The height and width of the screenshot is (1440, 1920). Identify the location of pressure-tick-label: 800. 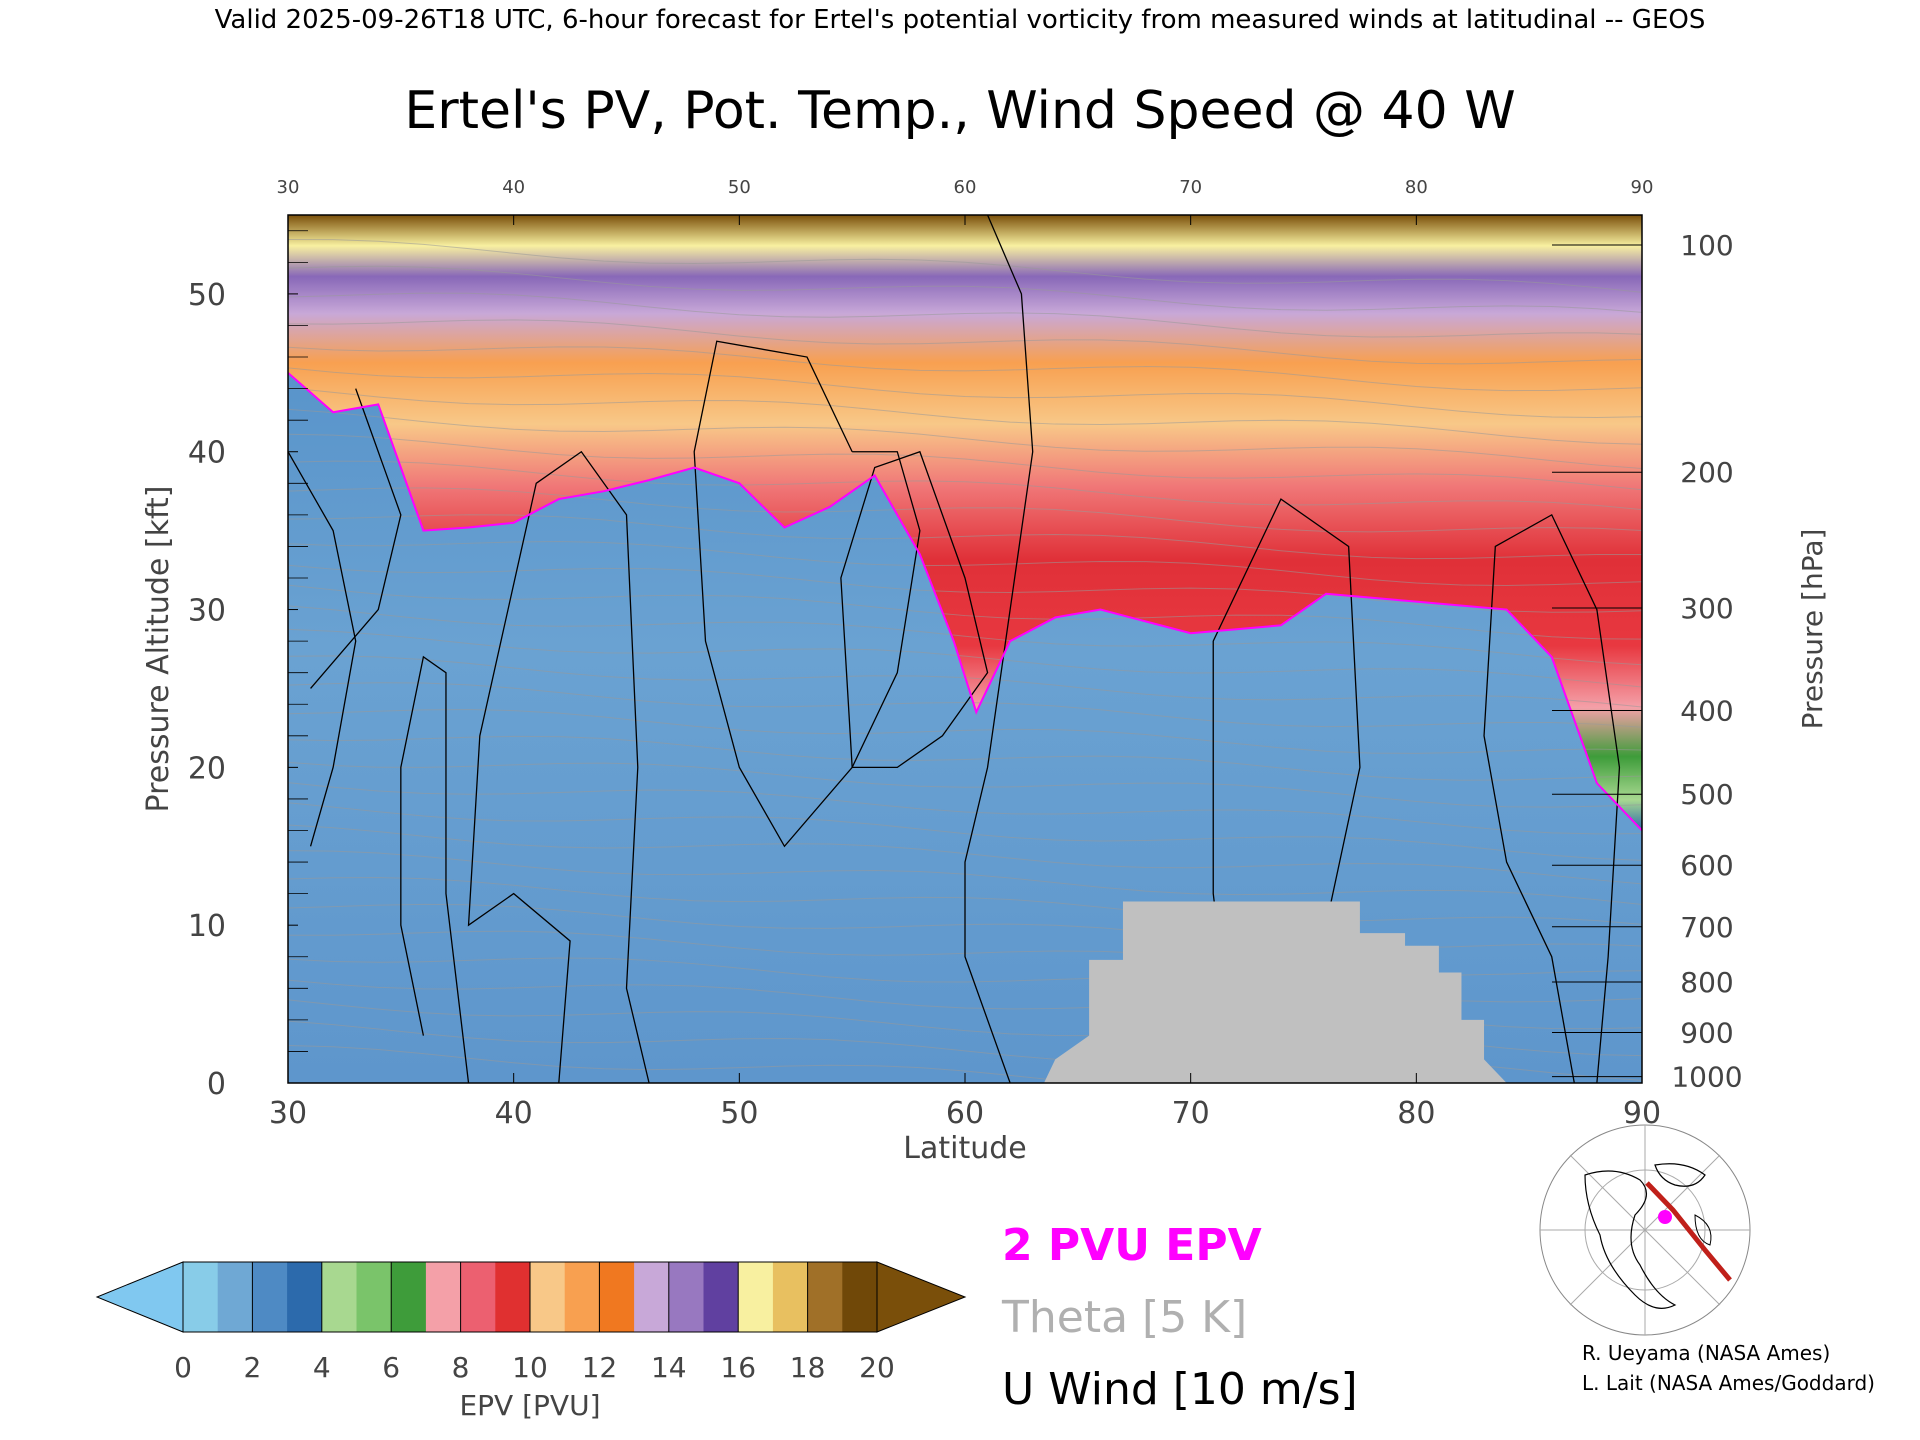
(1706, 982).